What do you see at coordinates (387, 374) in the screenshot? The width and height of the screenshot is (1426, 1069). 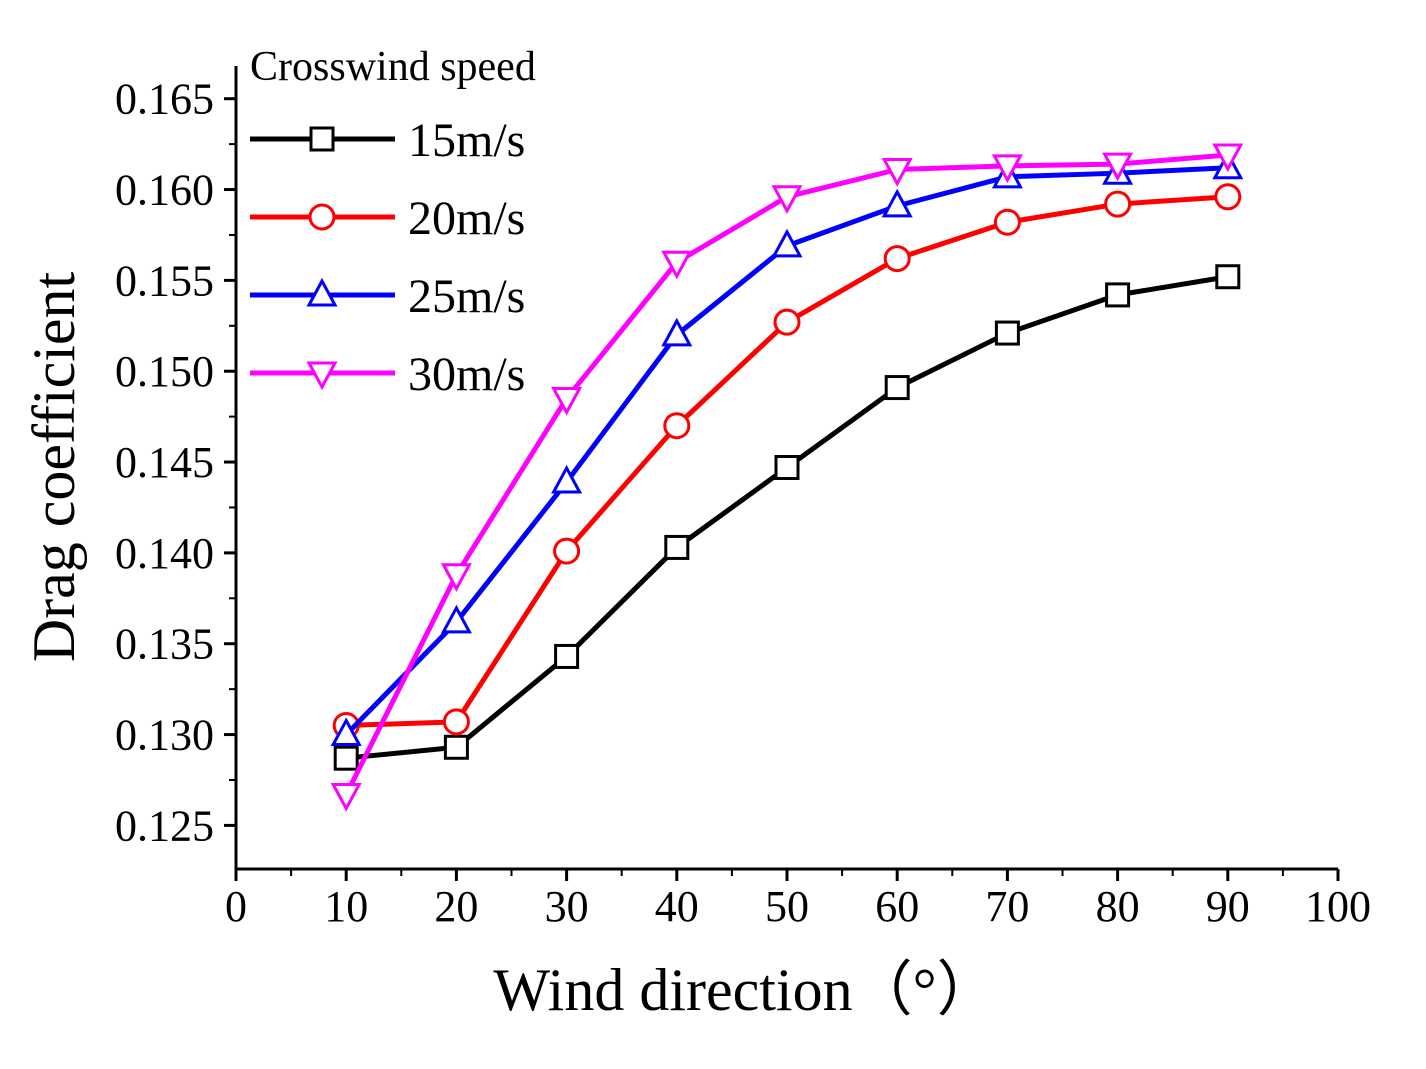 I see `legend-item: 30m/s` at bounding box center [387, 374].